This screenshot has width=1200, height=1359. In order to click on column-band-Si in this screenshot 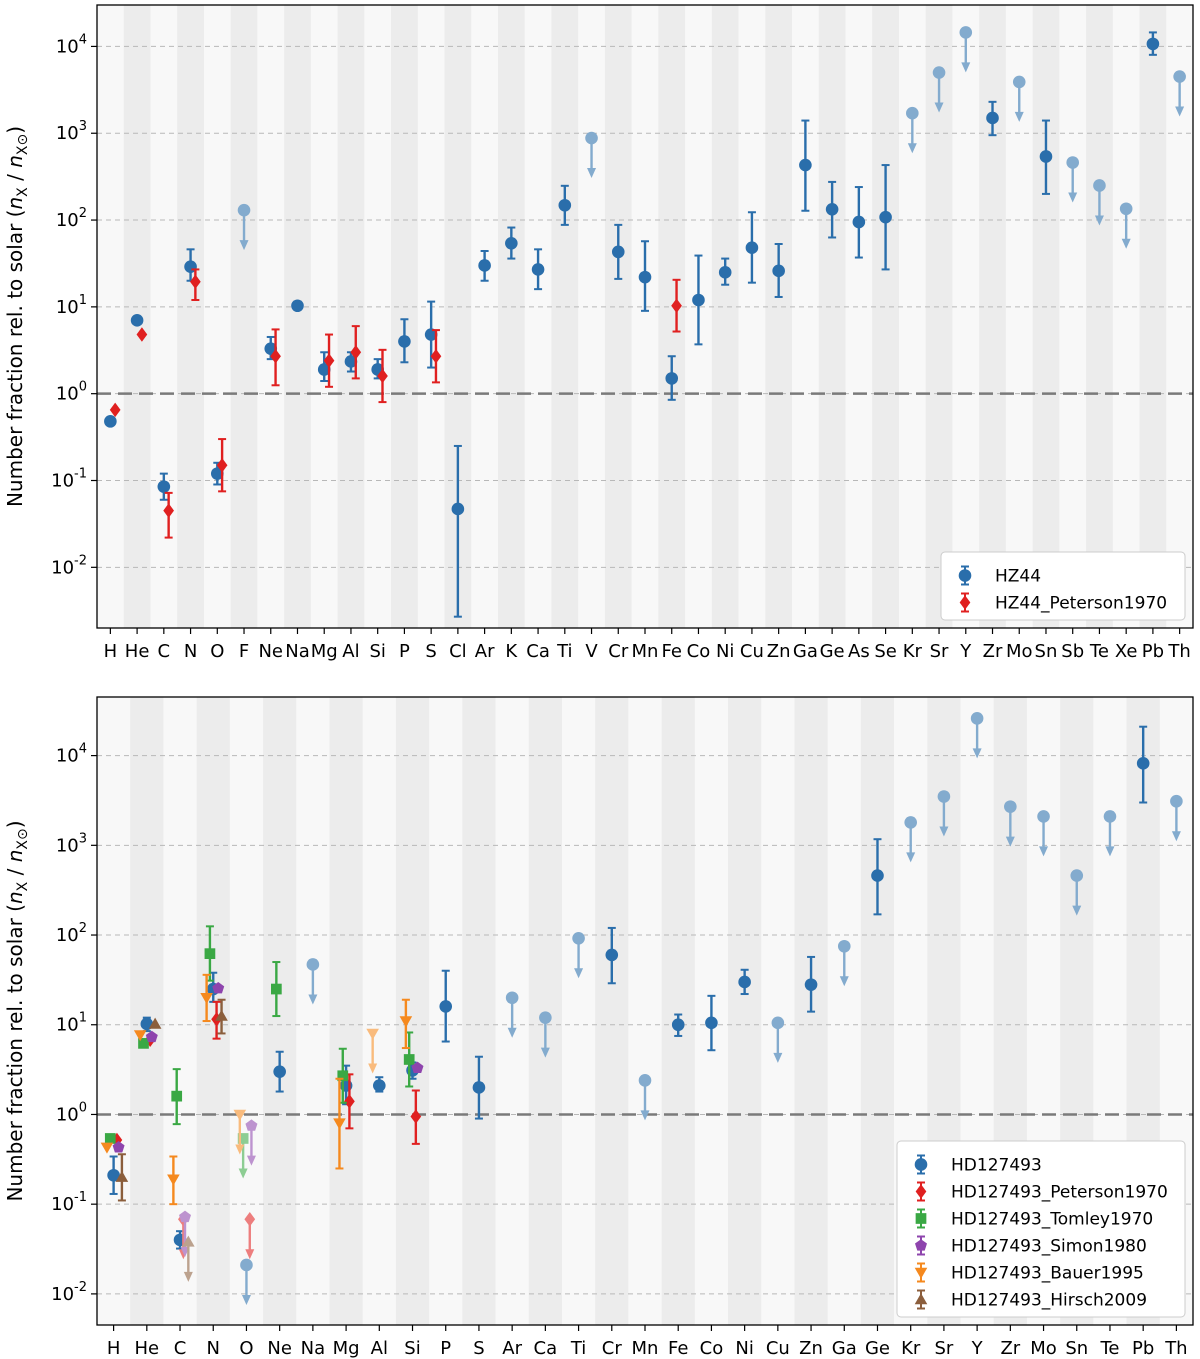, I will do `click(412, 1011)`.